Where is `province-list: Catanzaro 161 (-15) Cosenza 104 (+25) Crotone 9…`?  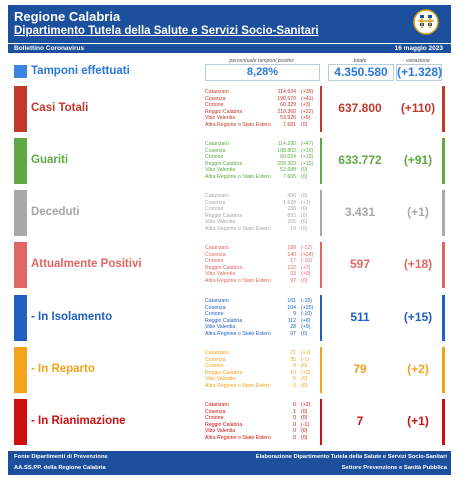
province-list: Catanzaro 161 (-15) Cosenza 104 (+25) Crotone 9… is located at coordinates (263, 318).